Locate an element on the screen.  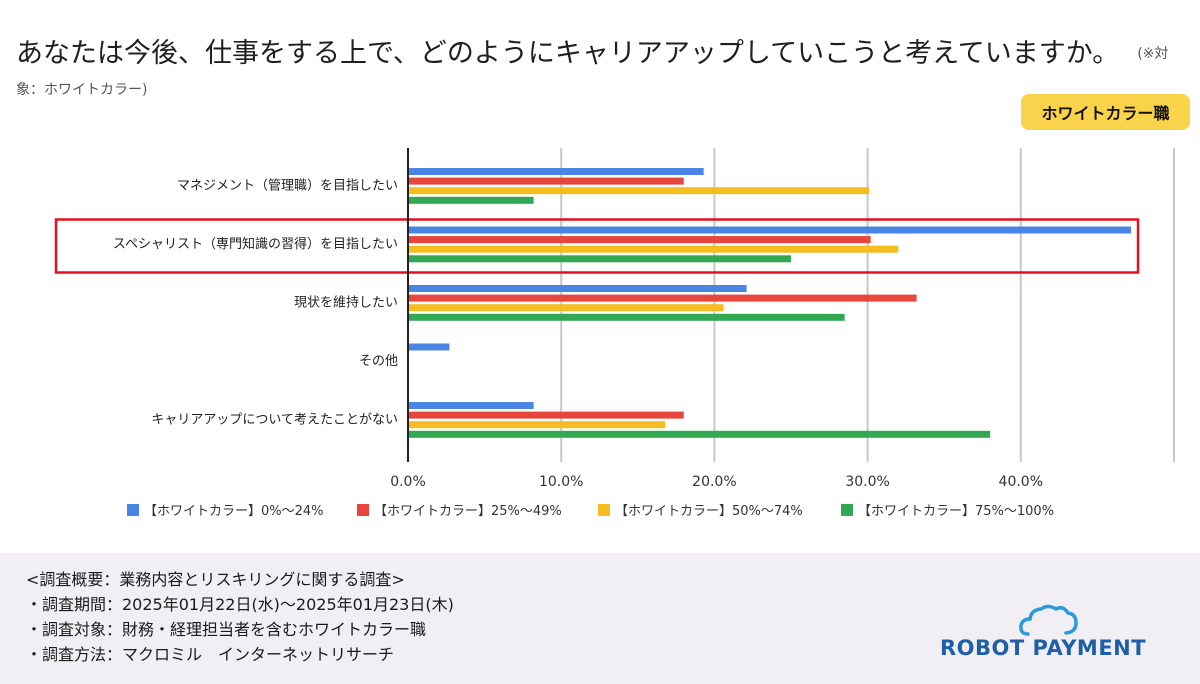
legend-label: 【ホワイトカラー】50%〜74% is located at coordinates (709, 511).